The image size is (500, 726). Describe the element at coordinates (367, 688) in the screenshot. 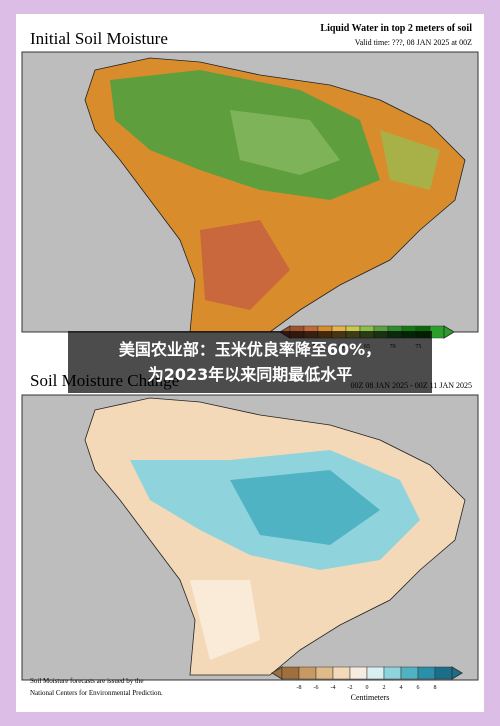

I see `legend-tick: 0` at that location.